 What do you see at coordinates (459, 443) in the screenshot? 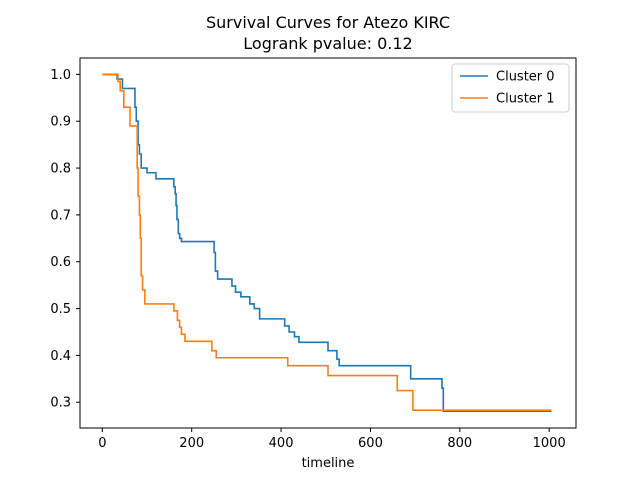
I see `x-tick-label: 800` at bounding box center [459, 443].